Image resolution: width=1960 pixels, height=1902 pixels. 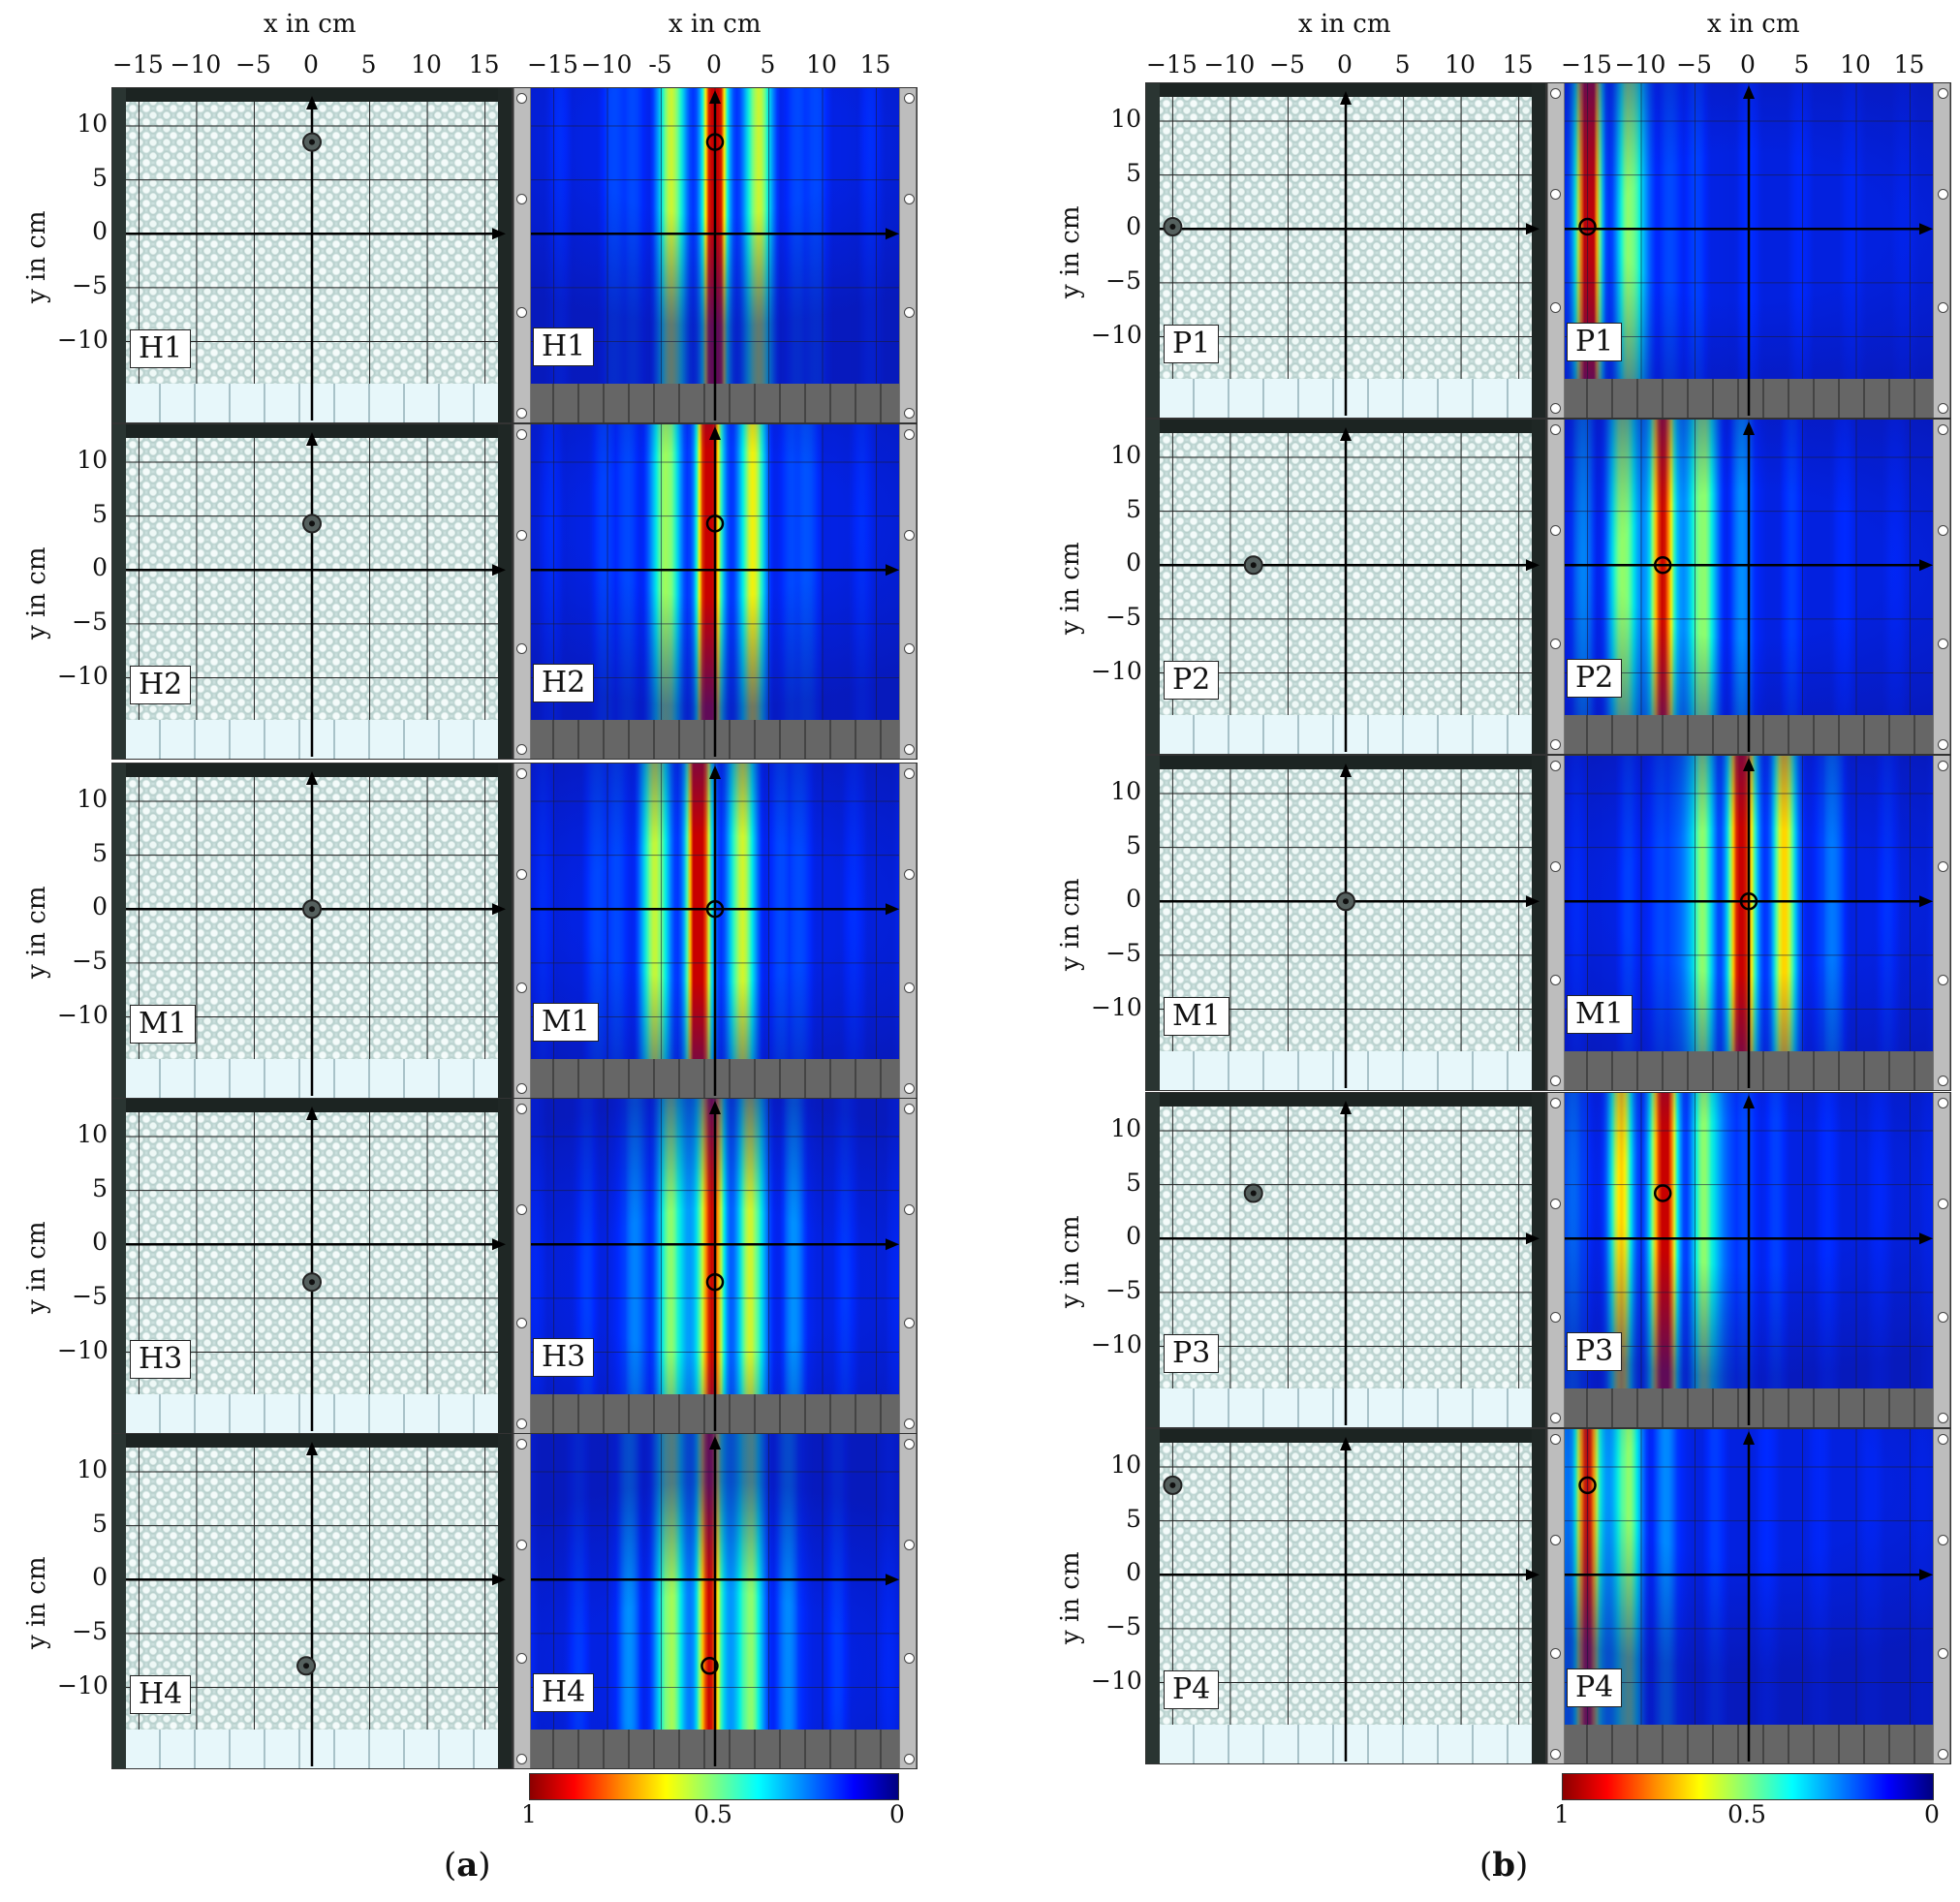 I want to click on panel-label: H4, so click(x=161, y=1694).